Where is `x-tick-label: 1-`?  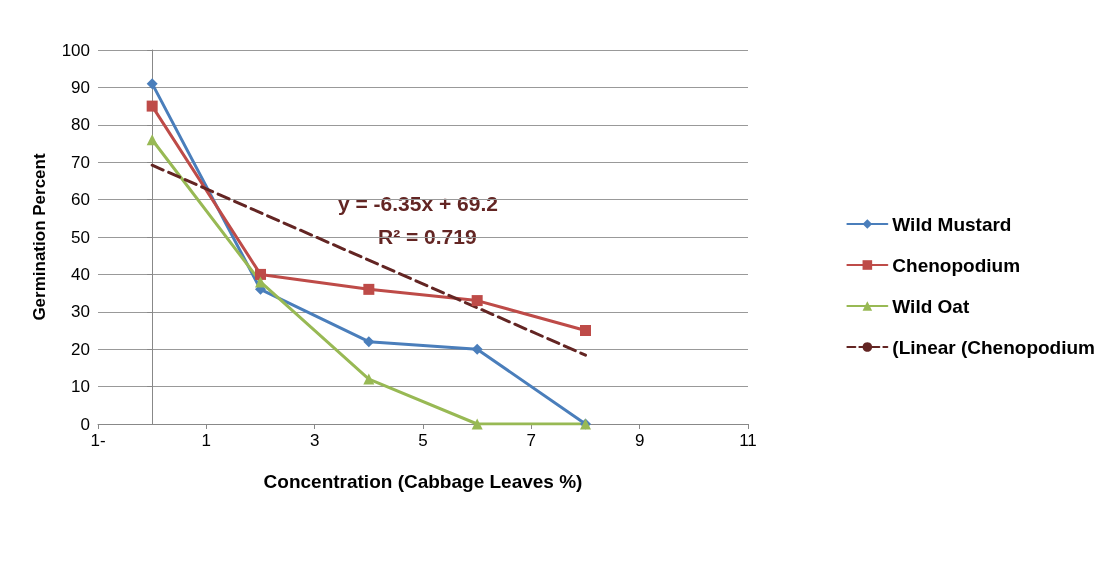
x-tick-label: 1- is located at coordinates (98, 440).